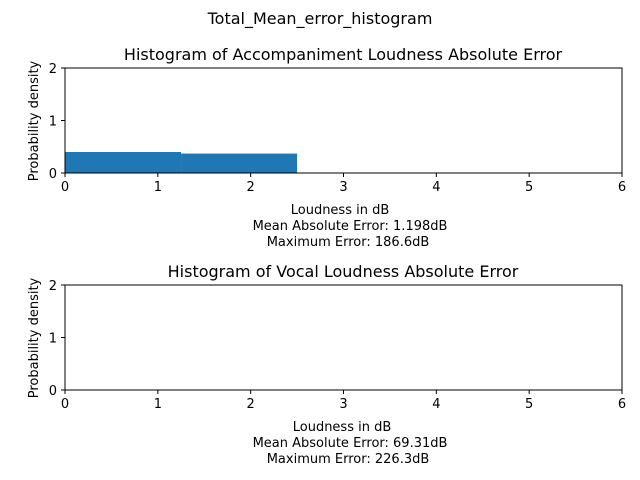  I want to click on mean-error-label: Mean Absolute Error: 1.198dB, so click(350, 226).